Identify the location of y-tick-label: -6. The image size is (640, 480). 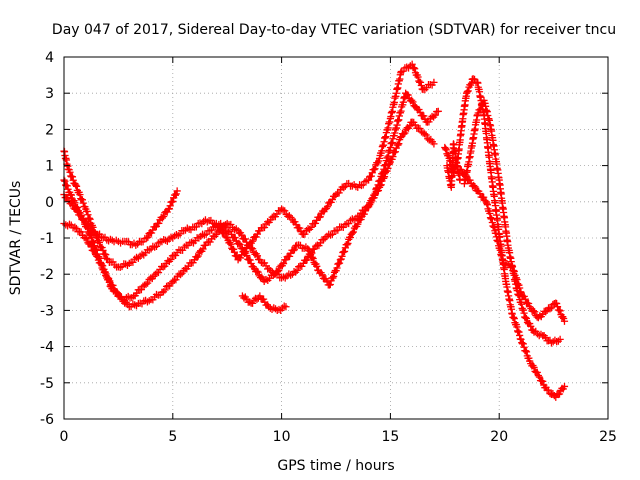
(47, 420).